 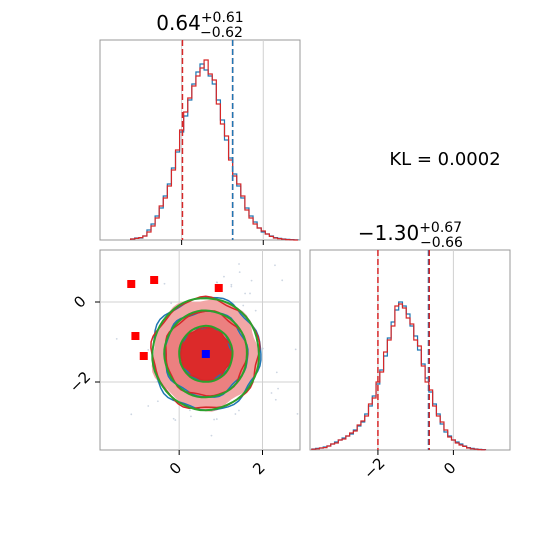 I want to click on grid-lines, so click(x=222, y=140).